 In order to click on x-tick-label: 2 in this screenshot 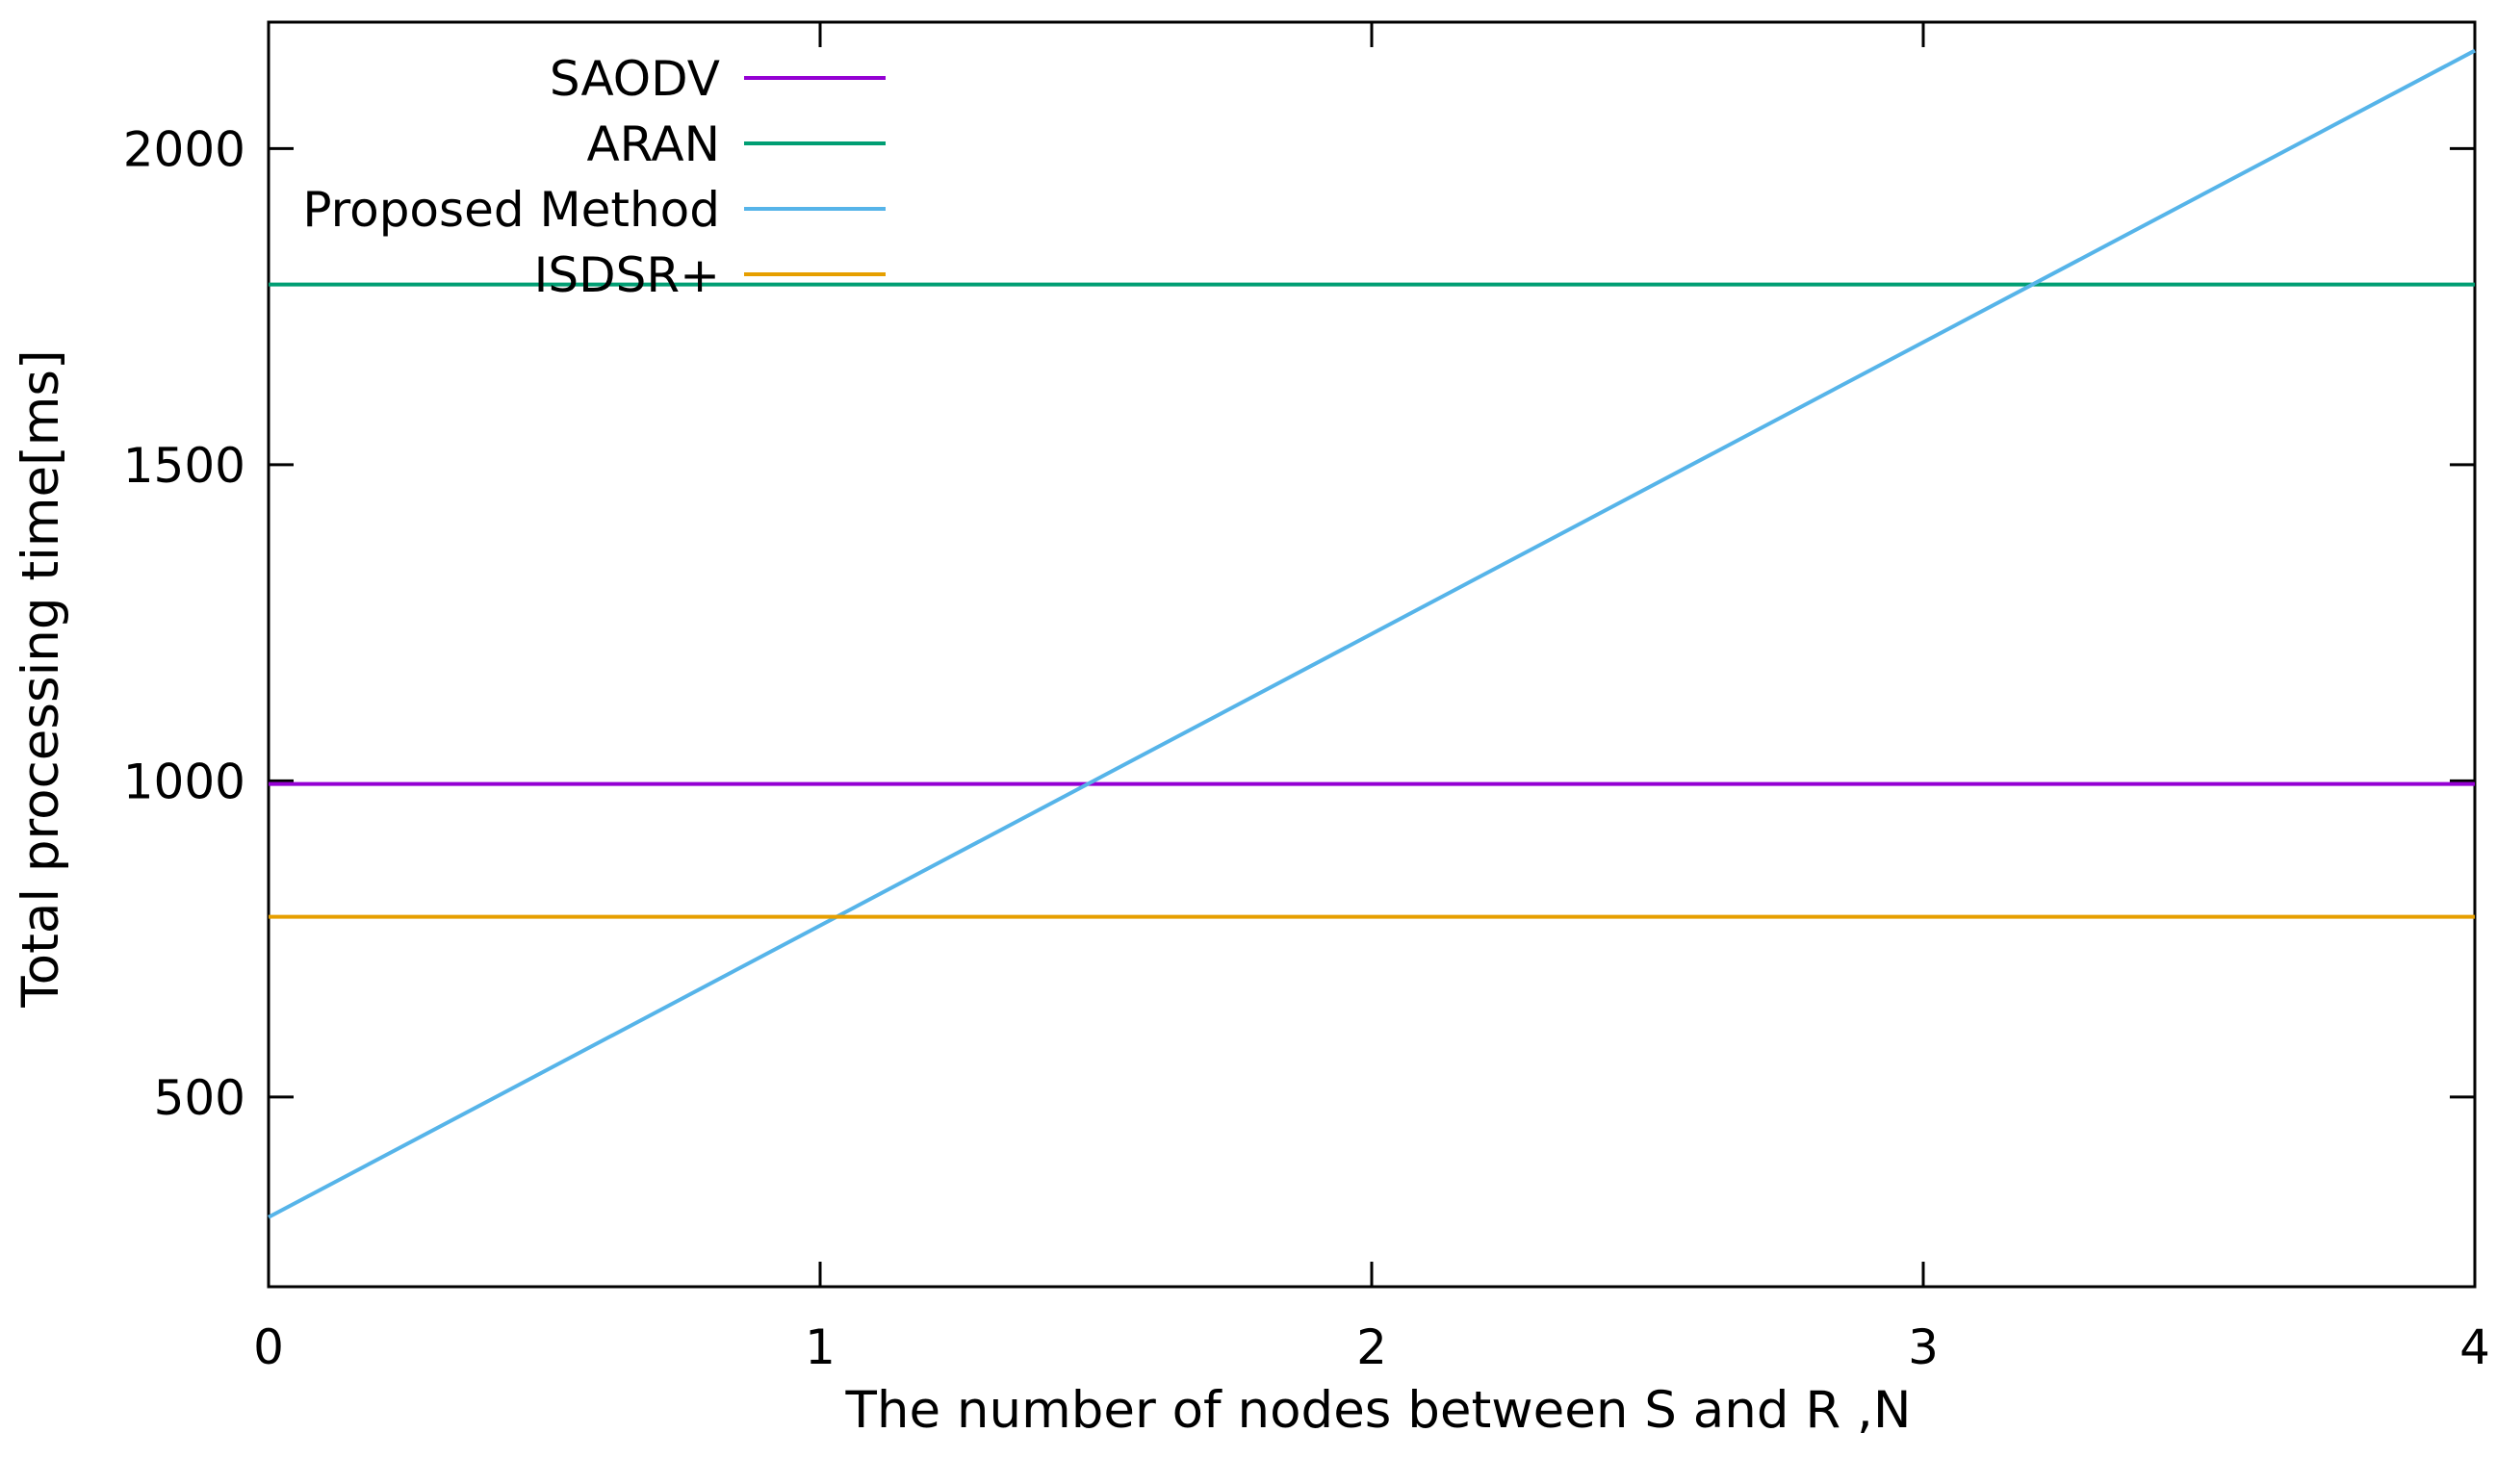, I will do `click(1371, 1347)`.